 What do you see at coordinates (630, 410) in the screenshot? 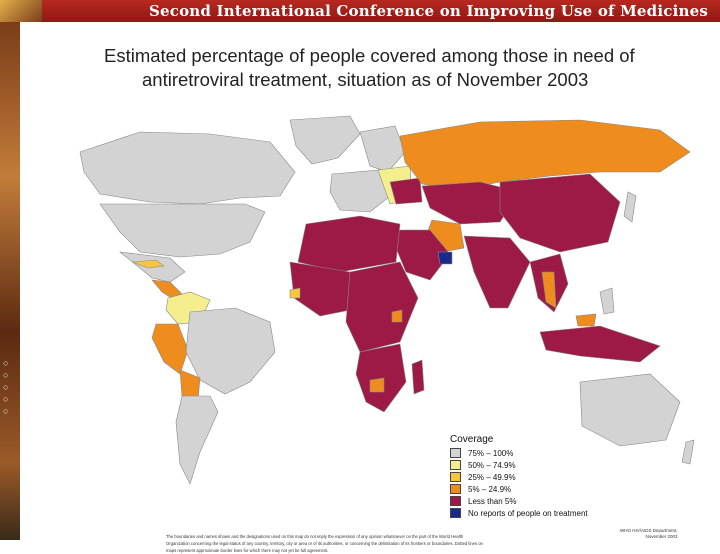
I see `region-australia` at bounding box center [630, 410].